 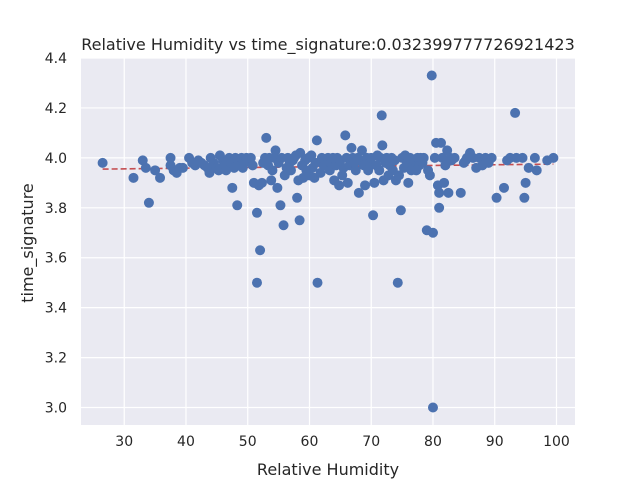 I want to click on y-tick-label: 3.8, so click(x=56, y=209).